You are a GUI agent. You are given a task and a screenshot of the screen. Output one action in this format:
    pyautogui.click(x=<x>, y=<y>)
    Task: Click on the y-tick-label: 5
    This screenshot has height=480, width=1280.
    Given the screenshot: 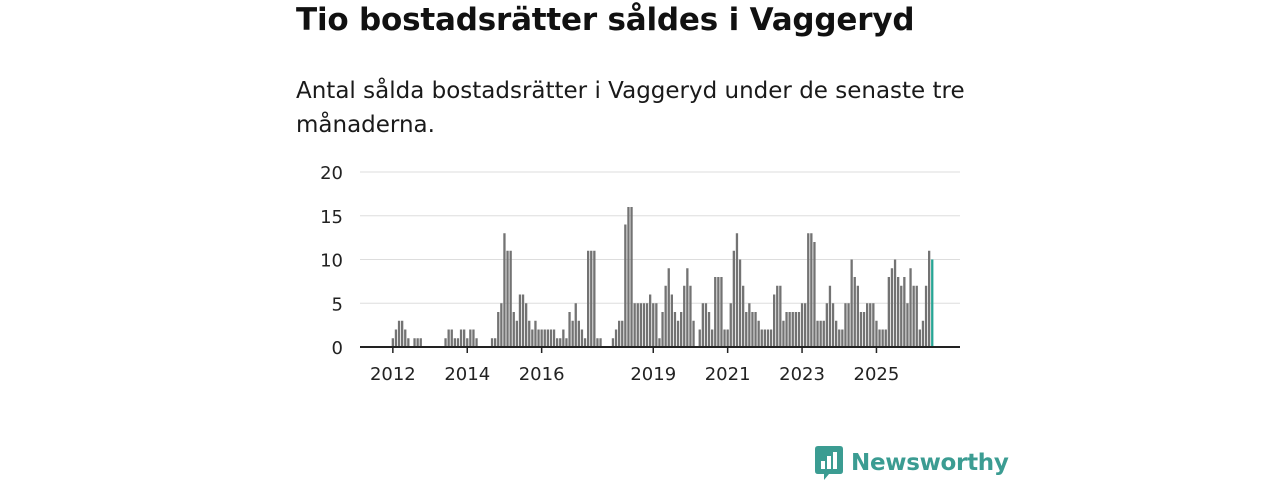 What is the action you would take?
    pyautogui.click(x=337, y=304)
    